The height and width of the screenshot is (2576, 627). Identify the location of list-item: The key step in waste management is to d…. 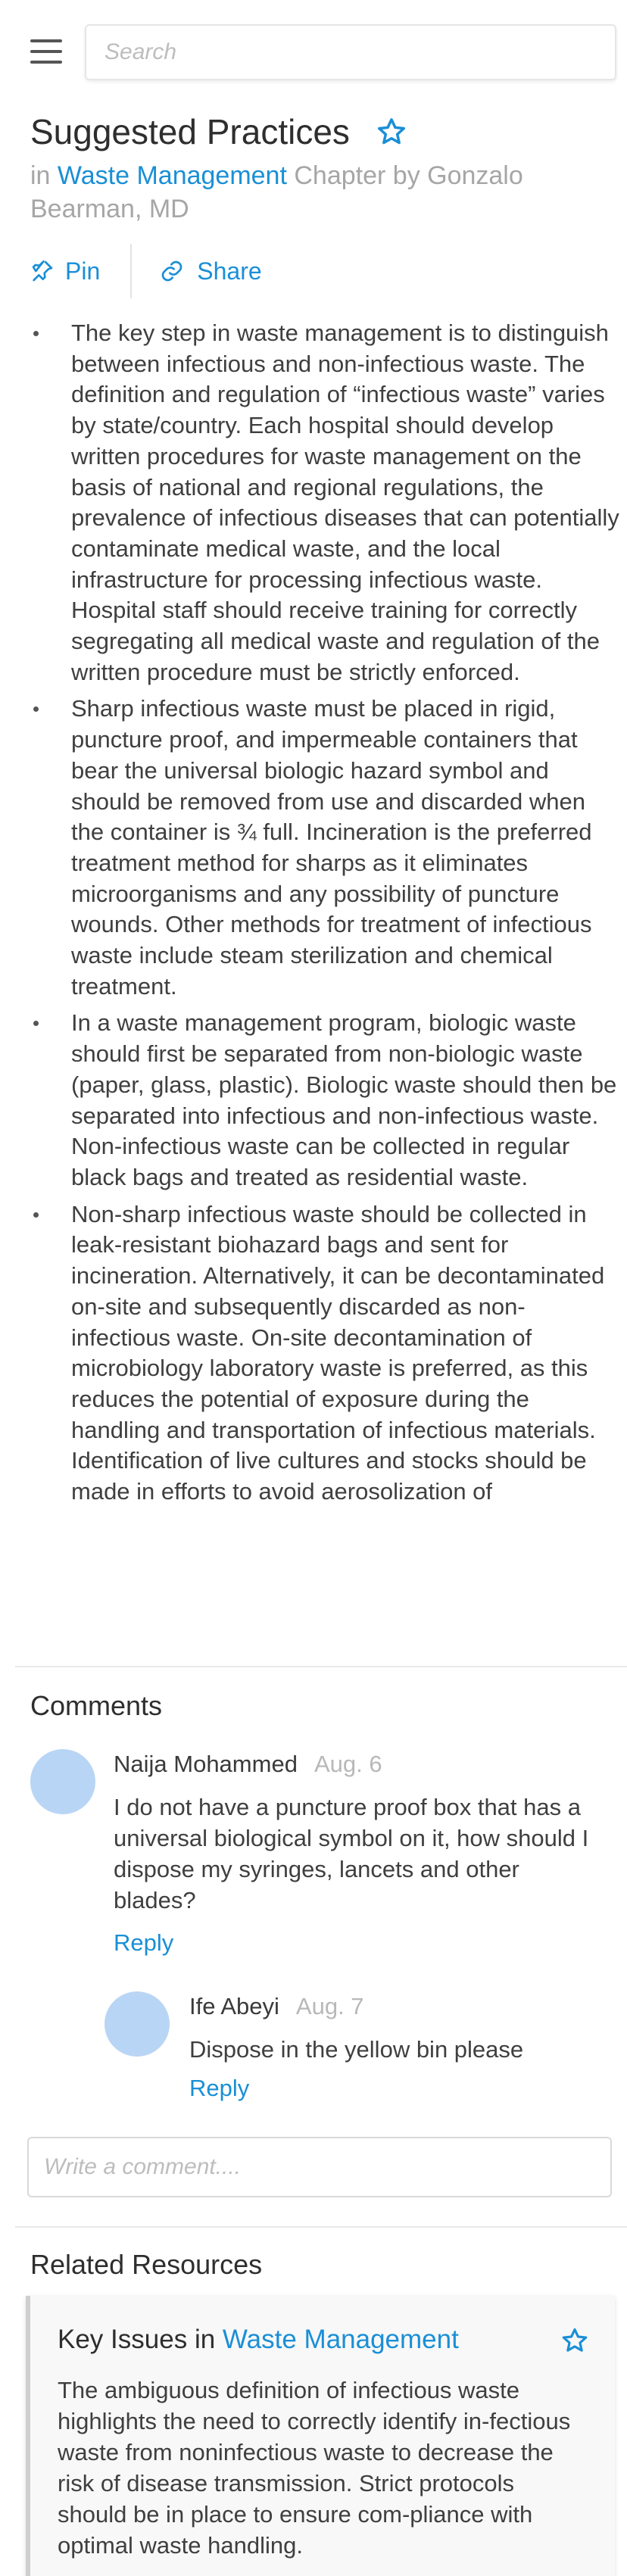
(325, 503).